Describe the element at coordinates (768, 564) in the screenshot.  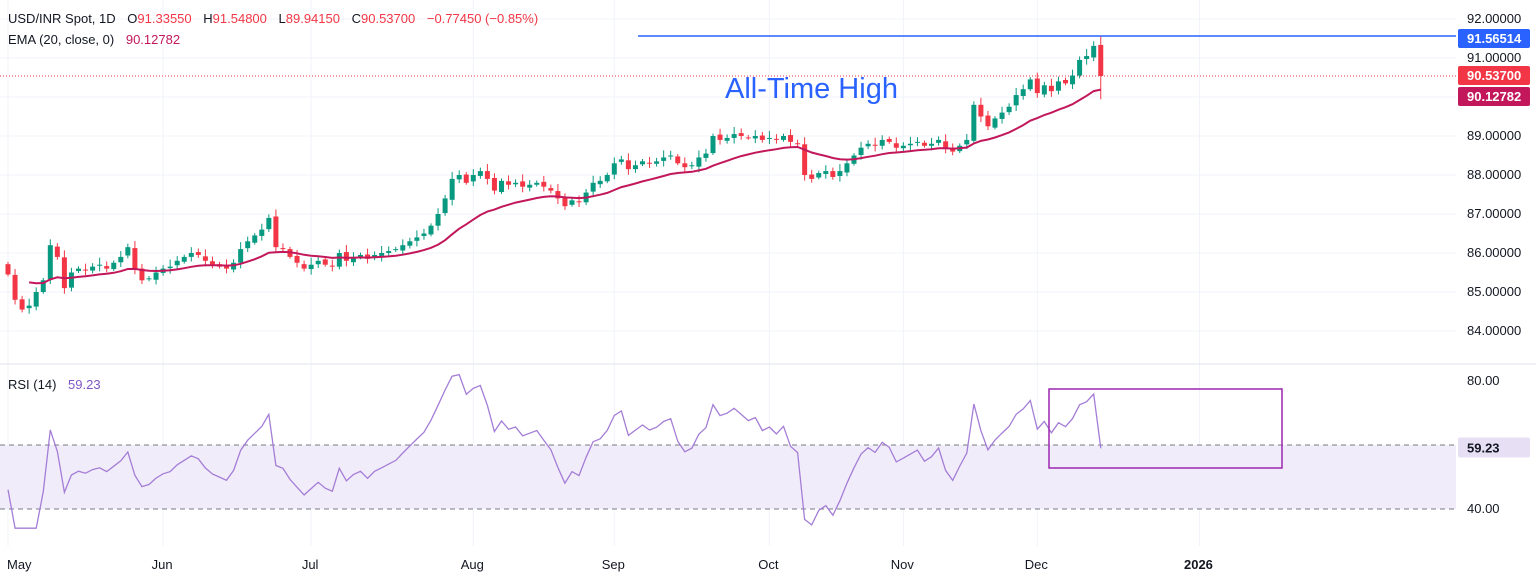
I see `time-tick-label: Oct` at that location.